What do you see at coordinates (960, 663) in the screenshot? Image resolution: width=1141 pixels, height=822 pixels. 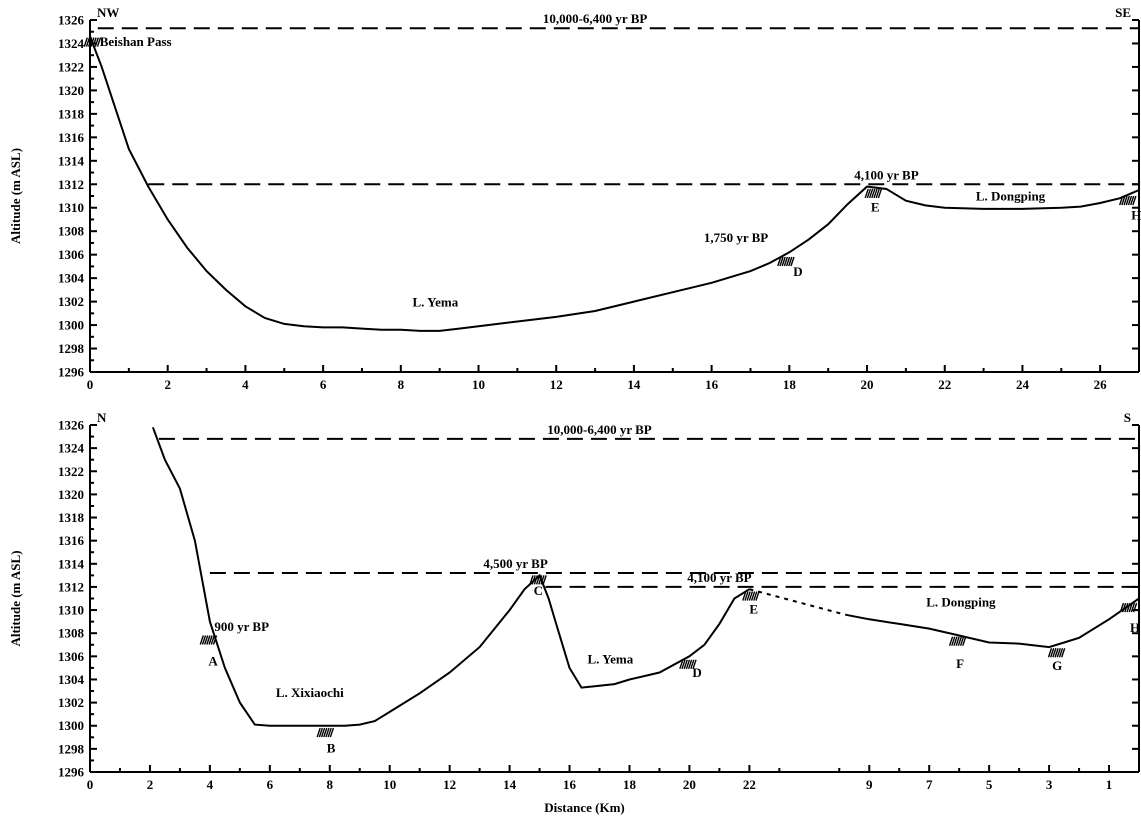 I see `annotation-label: F` at bounding box center [960, 663].